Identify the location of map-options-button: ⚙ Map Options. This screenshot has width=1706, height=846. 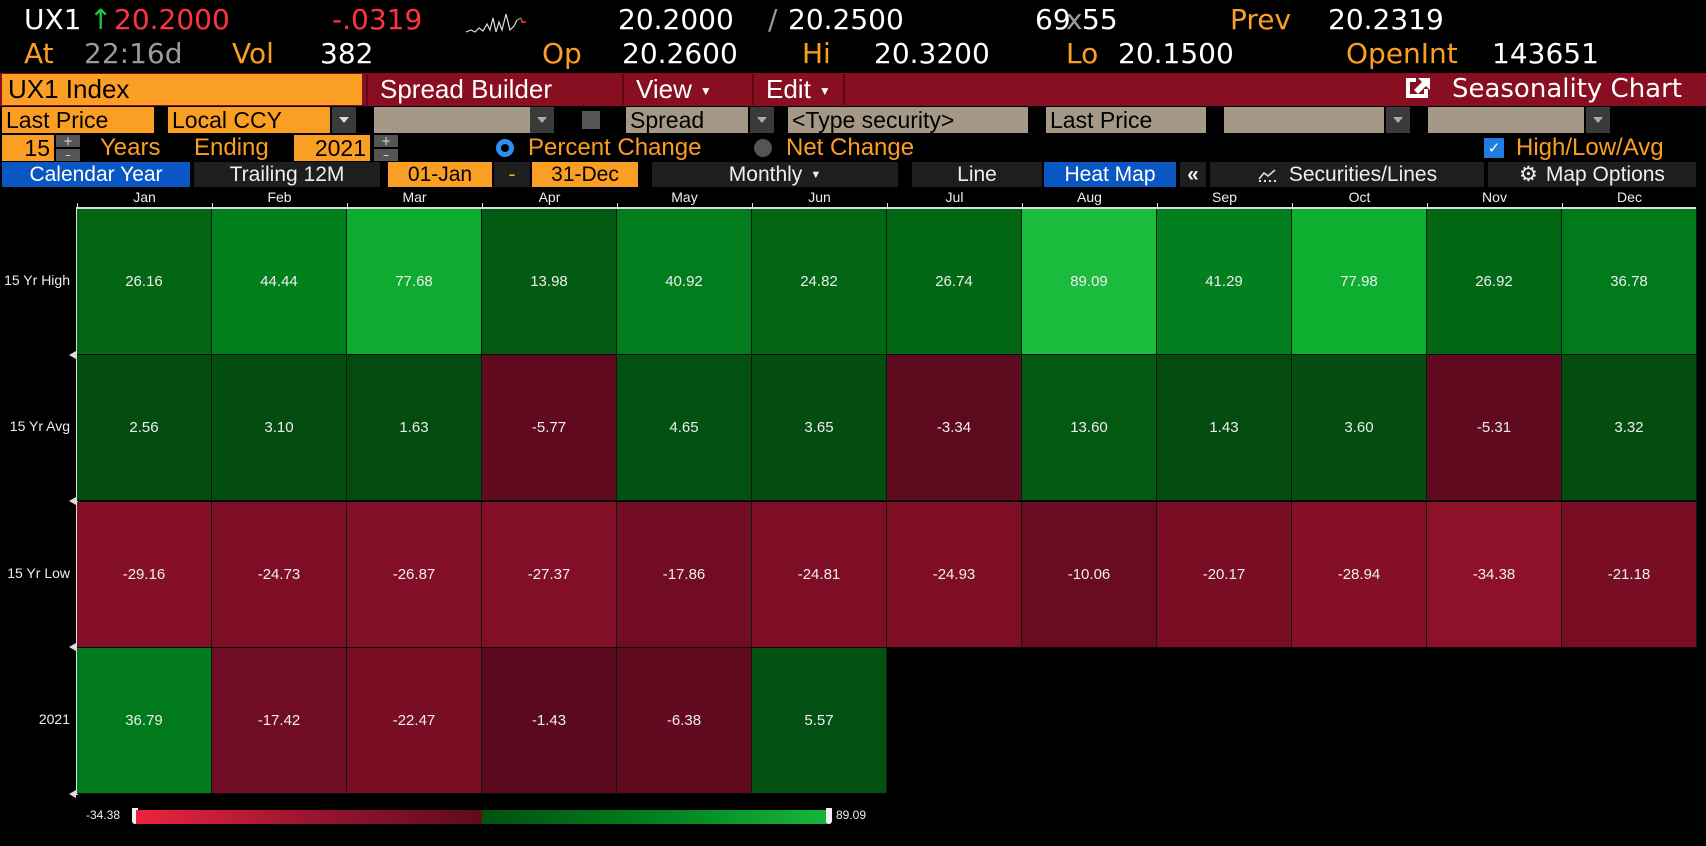
(1592, 174).